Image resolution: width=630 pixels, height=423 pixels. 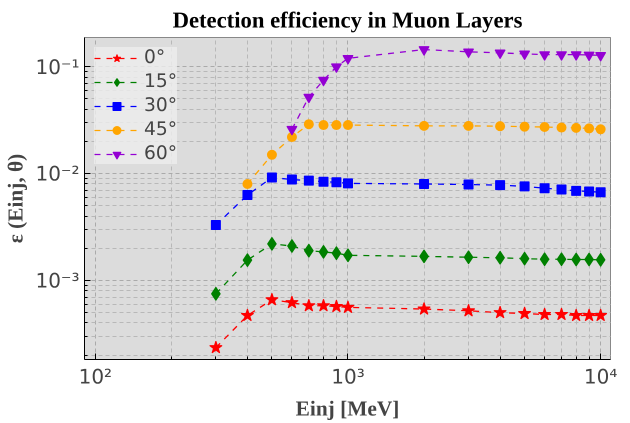 What do you see at coordinates (161, 105) in the screenshot?
I see `legend-label: 30°` at bounding box center [161, 105].